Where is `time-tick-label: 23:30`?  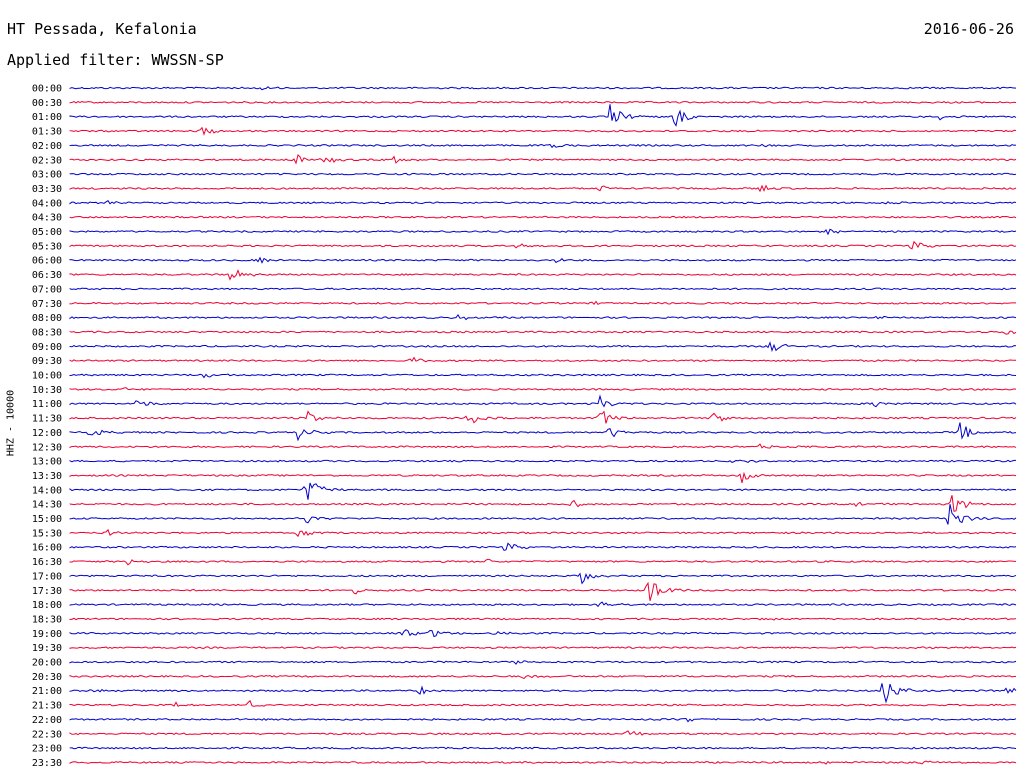
time-tick-label: 23:30 is located at coordinates (47, 763).